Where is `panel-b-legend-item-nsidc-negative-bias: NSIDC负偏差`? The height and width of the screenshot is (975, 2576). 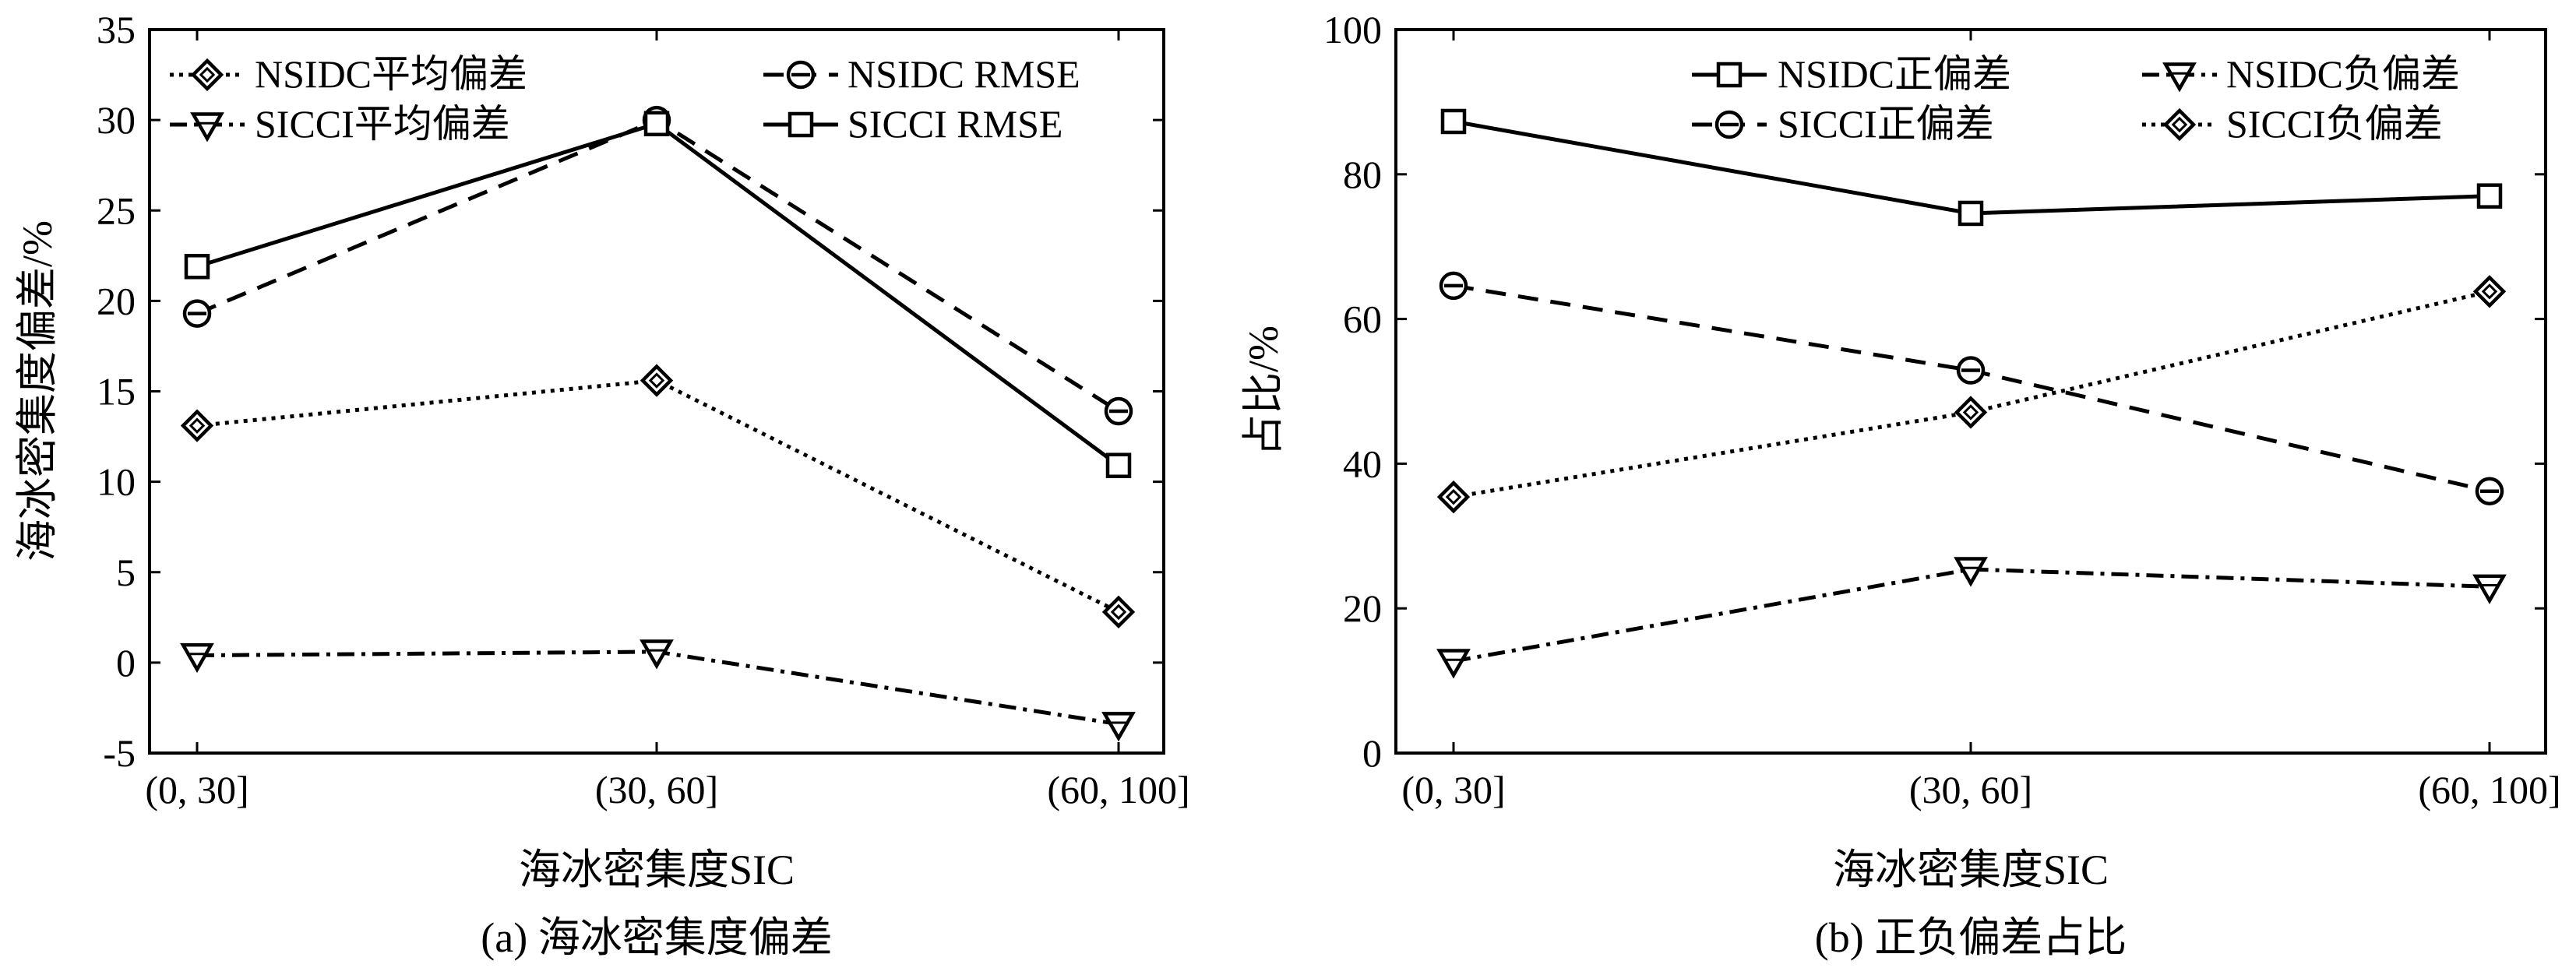 panel-b-legend-item-nsidc-negative-bias: NSIDC负偏差 is located at coordinates (2301, 74).